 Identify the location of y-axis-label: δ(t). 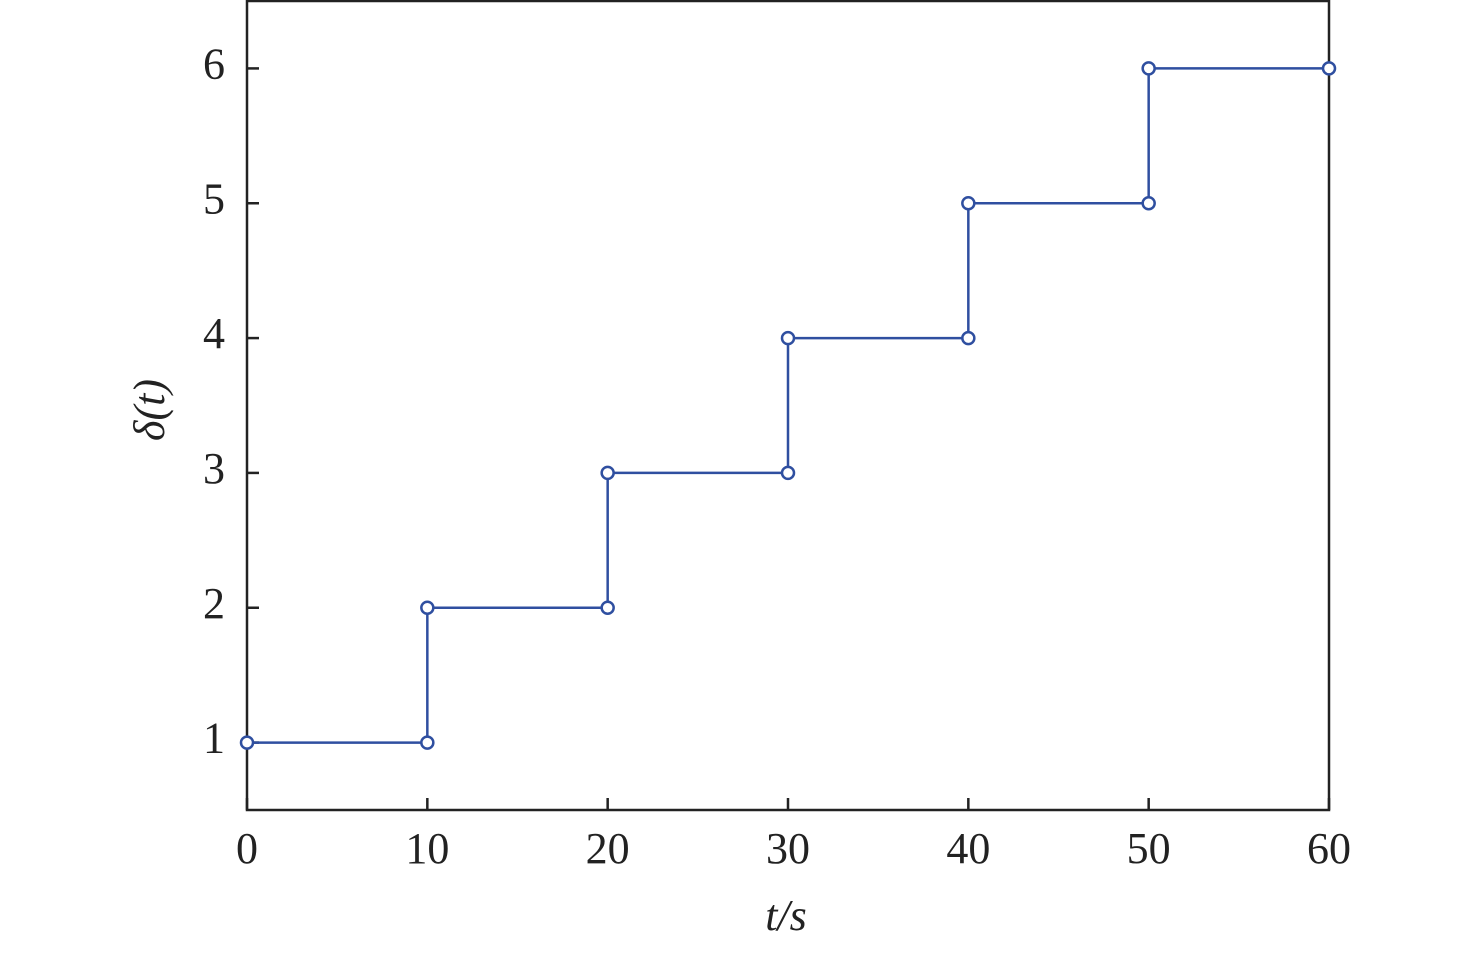
(149, 410).